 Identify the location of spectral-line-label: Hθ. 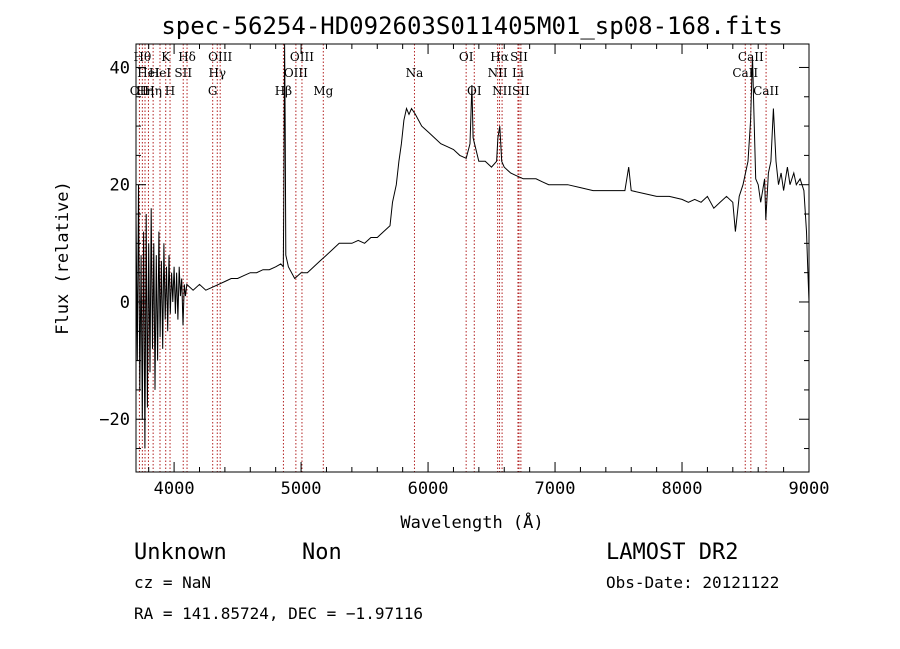
(142, 57).